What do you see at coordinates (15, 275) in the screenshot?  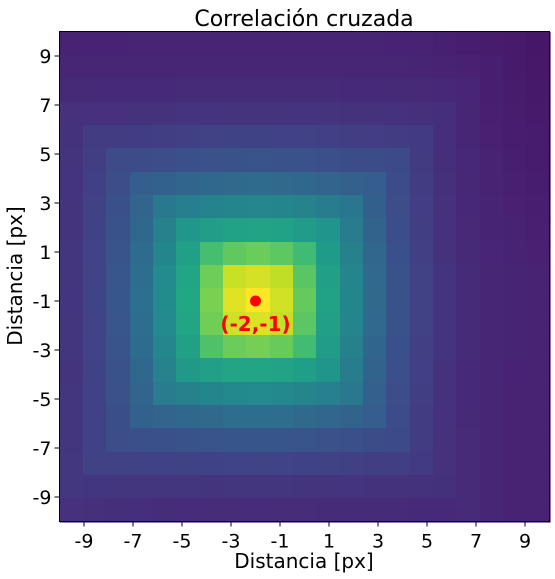 I see `y-axis-label: Distancia [px]` at bounding box center [15, 275].